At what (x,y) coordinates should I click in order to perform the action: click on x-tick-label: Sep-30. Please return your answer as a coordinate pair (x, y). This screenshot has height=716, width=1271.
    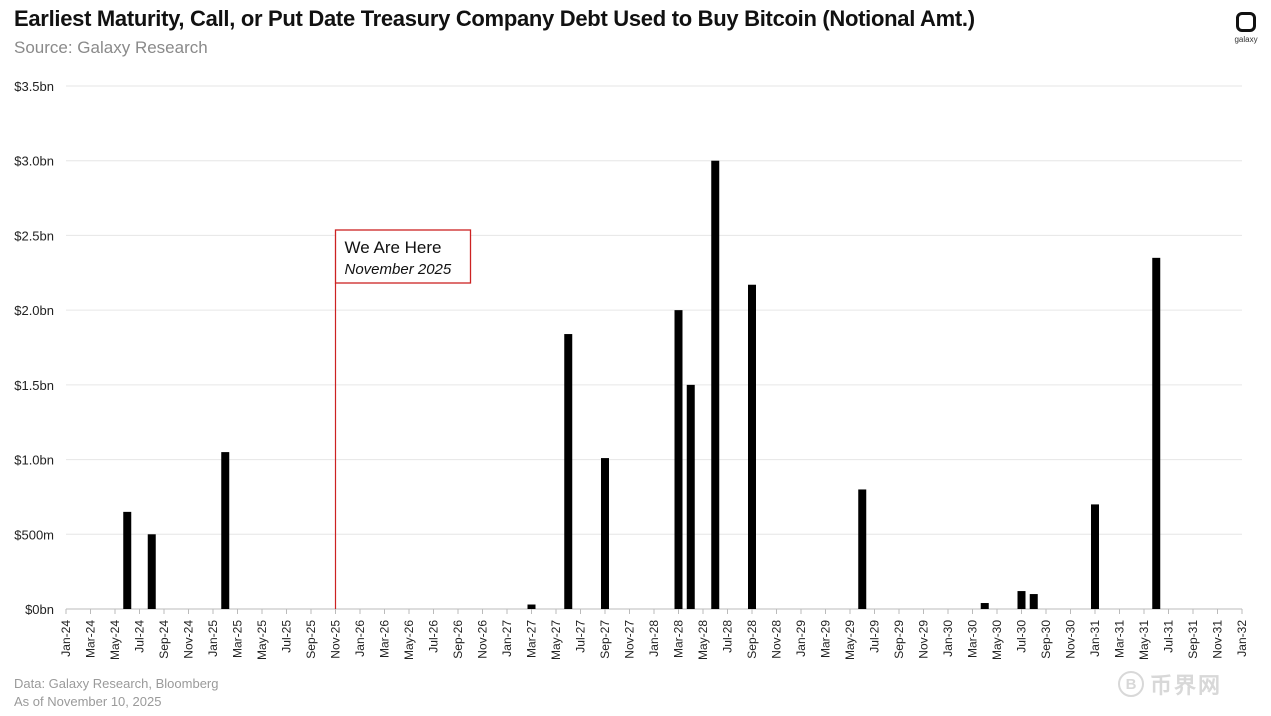
    Looking at the image, I should click on (1046, 639).